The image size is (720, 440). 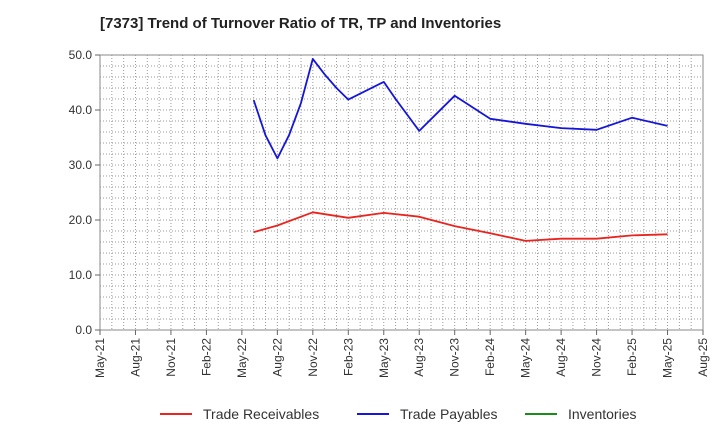 What do you see at coordinates (84, 192) in the screenshot?
I see `y-axis: 0.0 10.0 20.0 30.0 40.0 50.0` at bounding box center [84, 192].